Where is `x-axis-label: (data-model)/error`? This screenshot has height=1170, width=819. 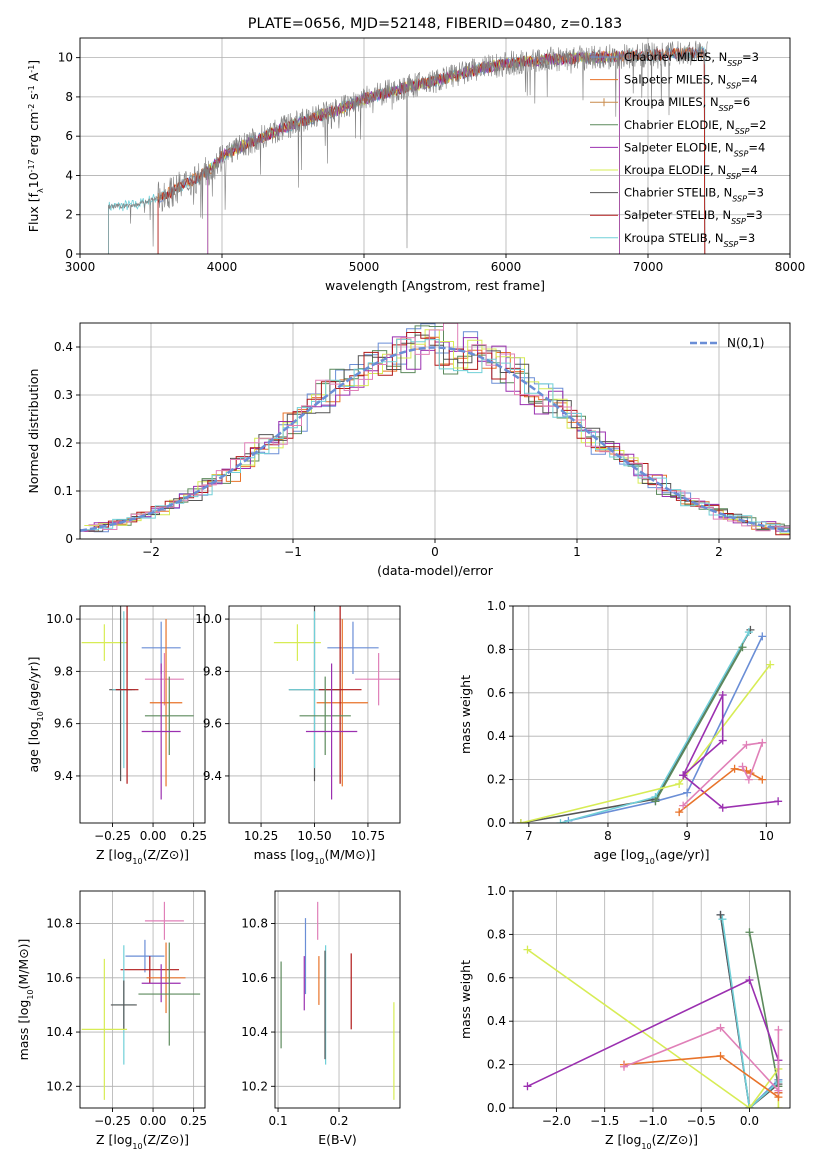 x-axis-label: (data-model)/error is located at coordinates (435, 570).